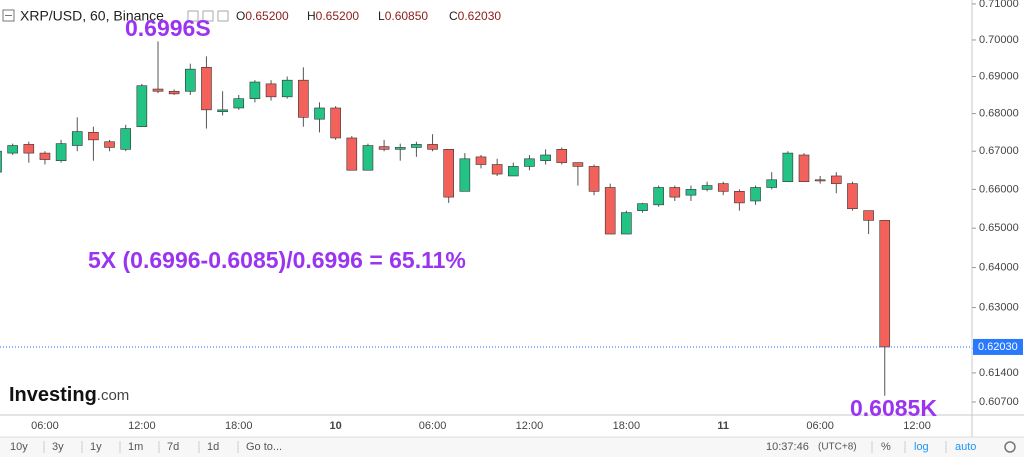  What do you see at coordinates (96, 447) in the screenshot?
I see `range-button: 1y` at bounding box center [96, 447].